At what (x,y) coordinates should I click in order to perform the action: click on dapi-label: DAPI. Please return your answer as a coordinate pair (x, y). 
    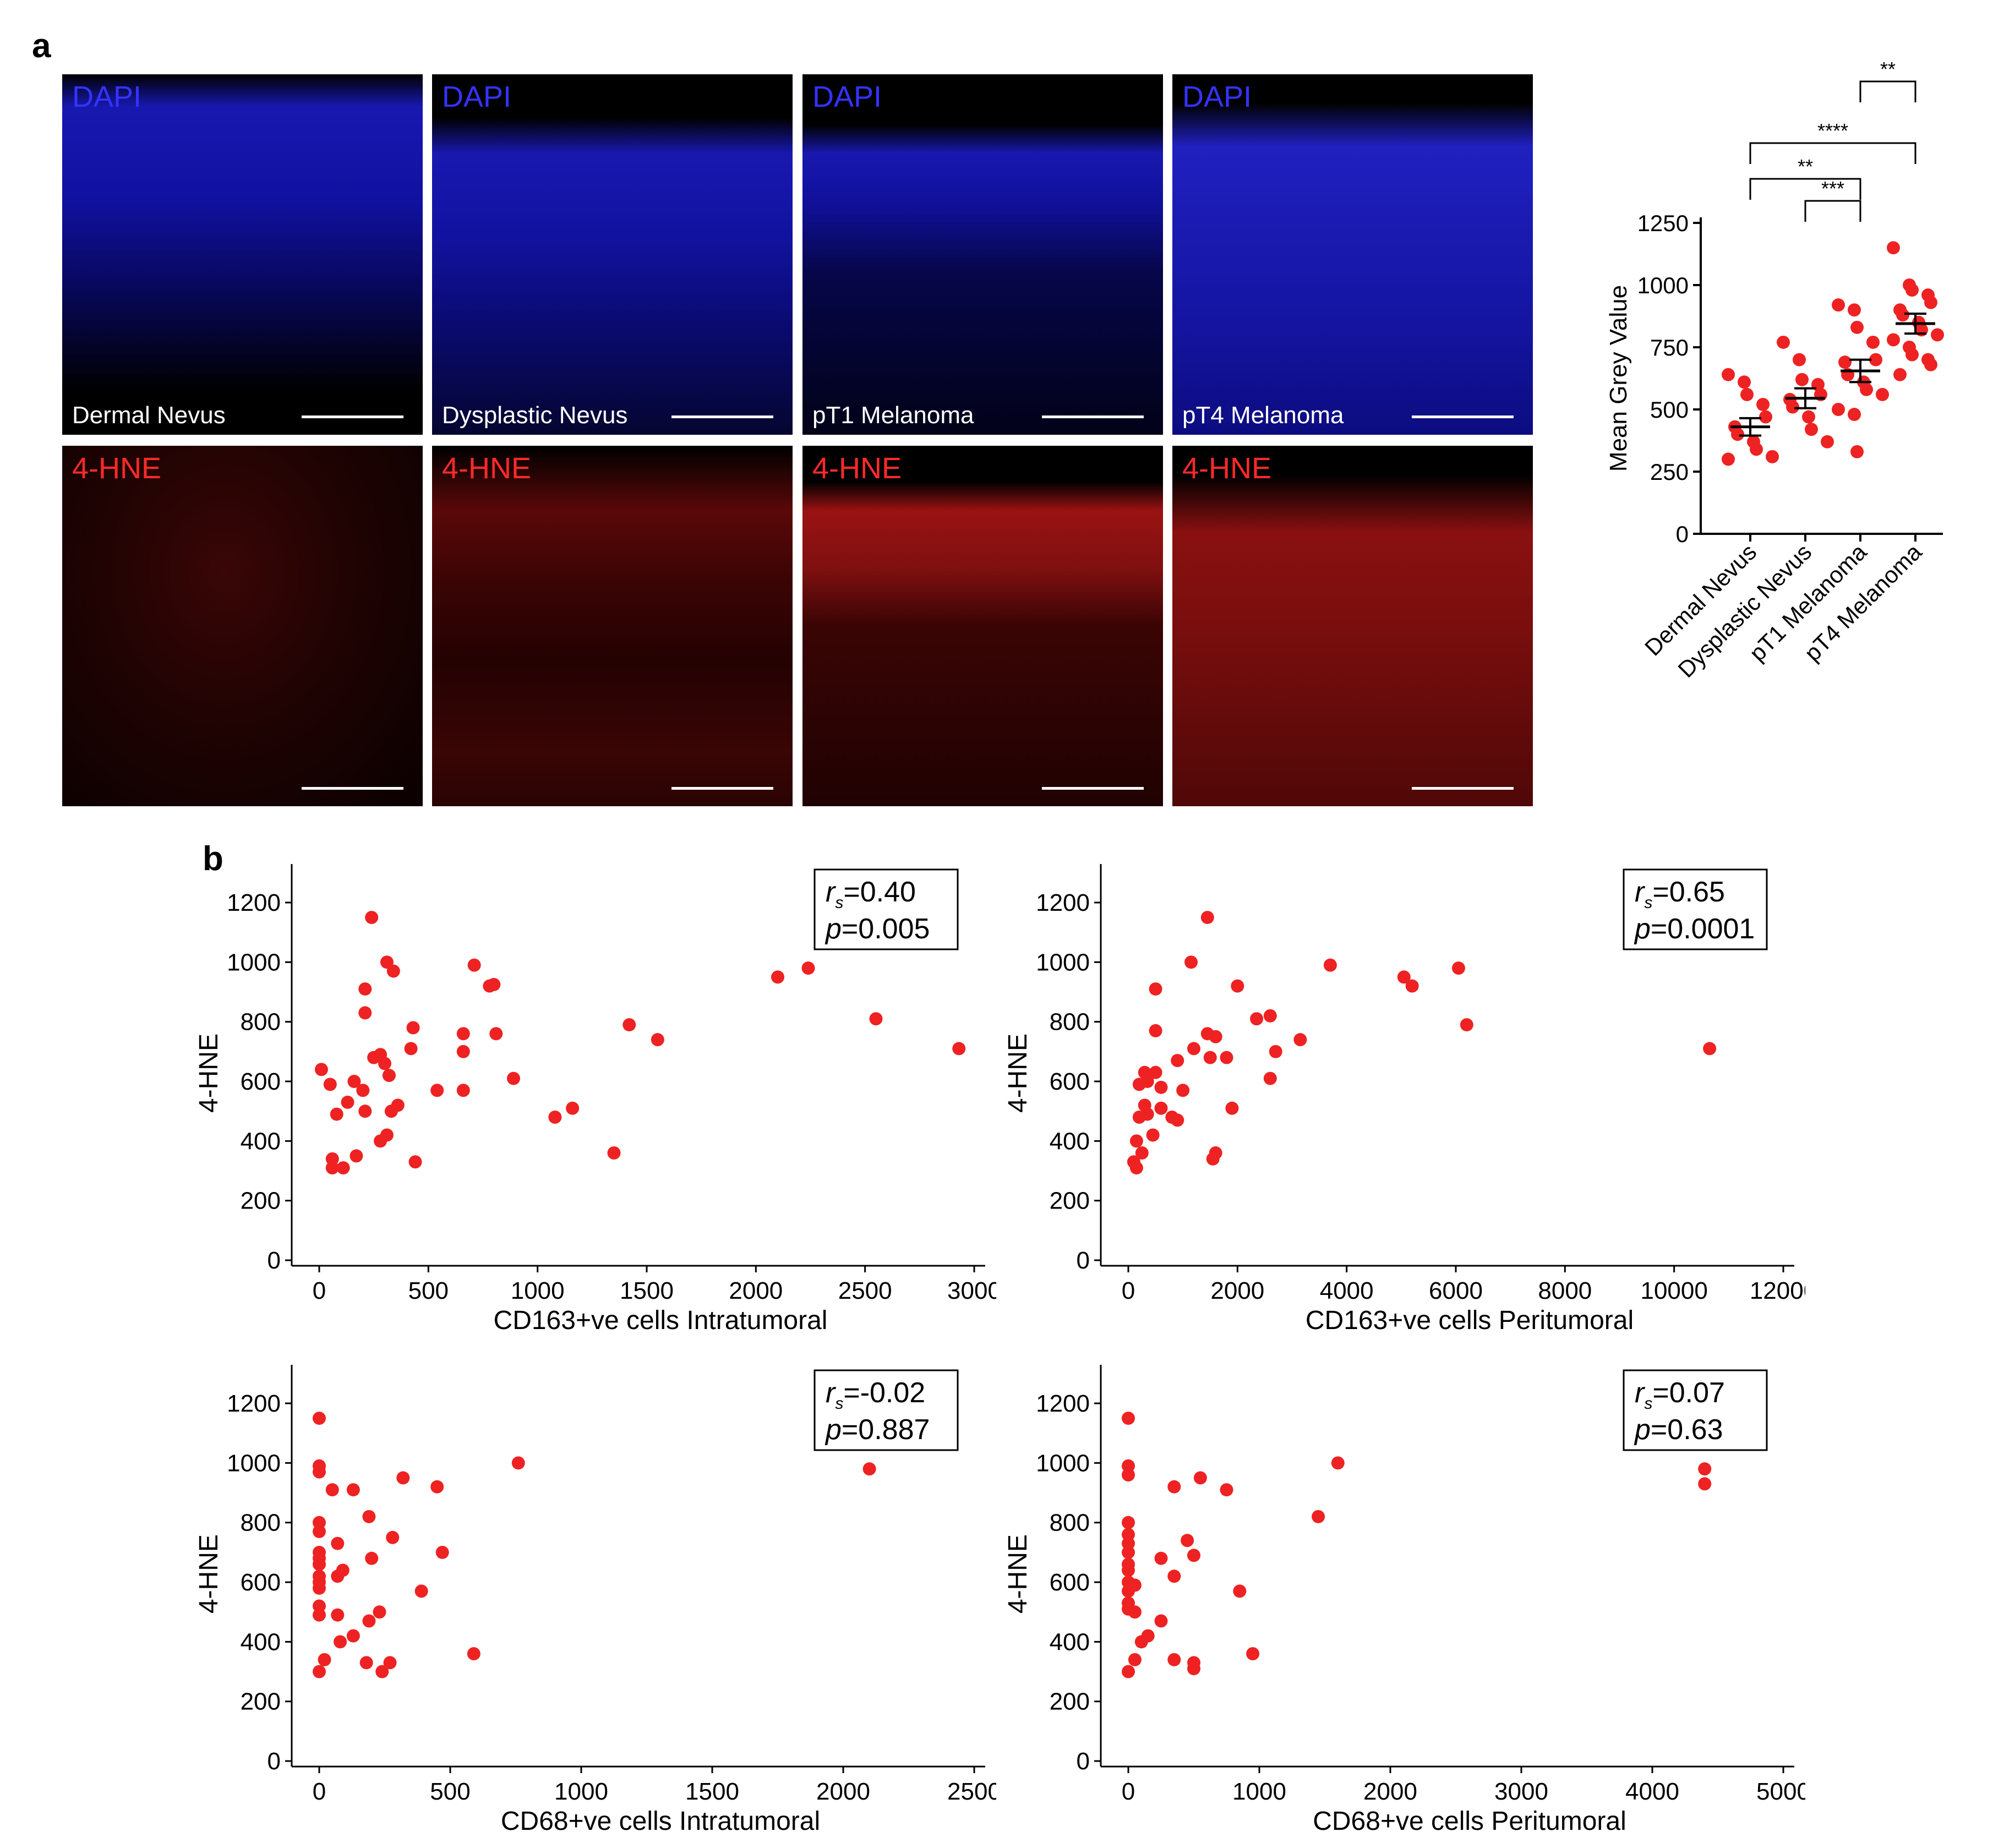
    Looking at the image, I should click on (477, 96).